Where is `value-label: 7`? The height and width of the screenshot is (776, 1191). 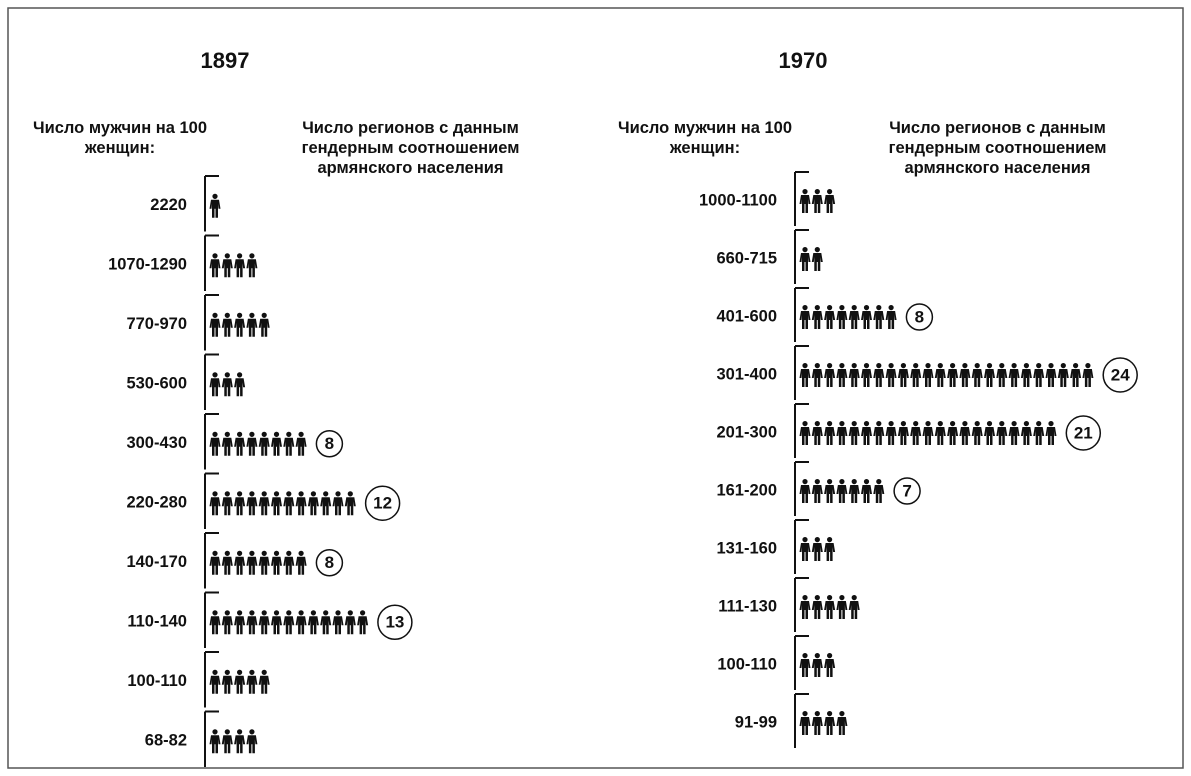
value-label: 7 is located at coordinates (906, 490).